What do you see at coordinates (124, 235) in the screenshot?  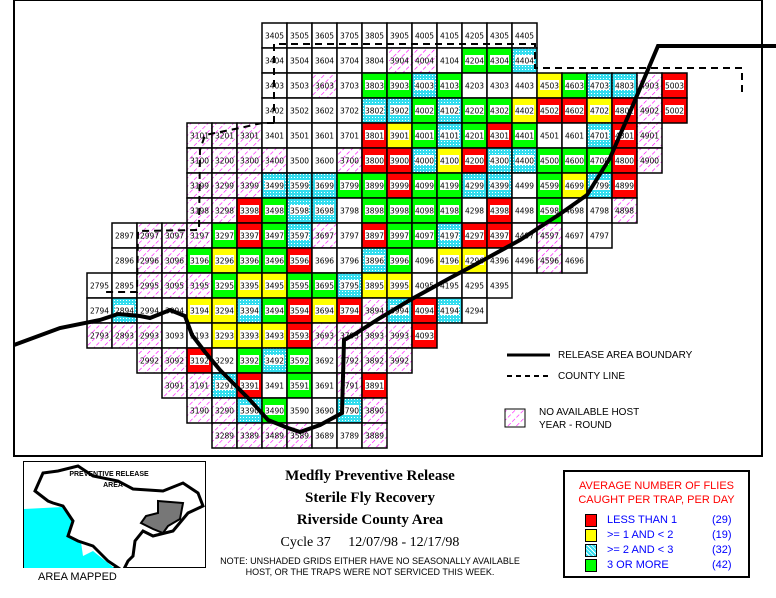 I see `grid-cell-2897: 2897` at bounding box center [124, 235].